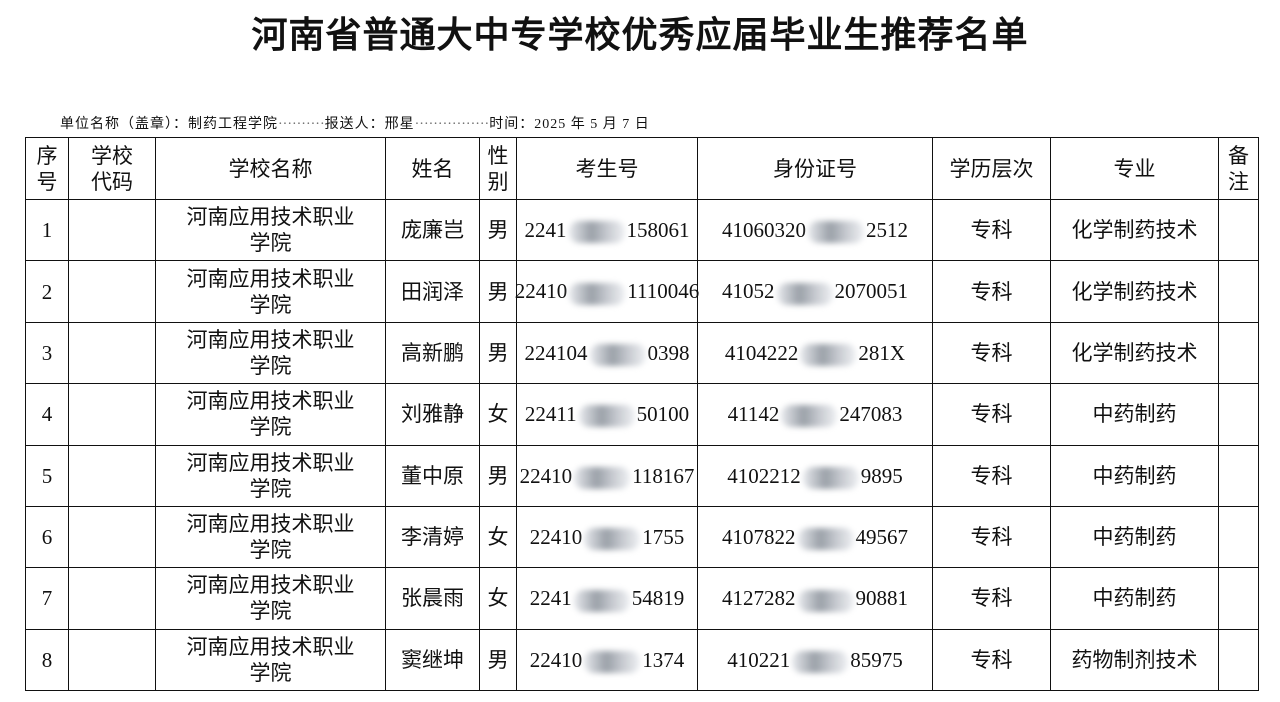 The image size is (1280, 702). What do you see at coordinates (452, 124) in the screenshot?
I see `leader-dots: ················` at bounding box center [452, 124].